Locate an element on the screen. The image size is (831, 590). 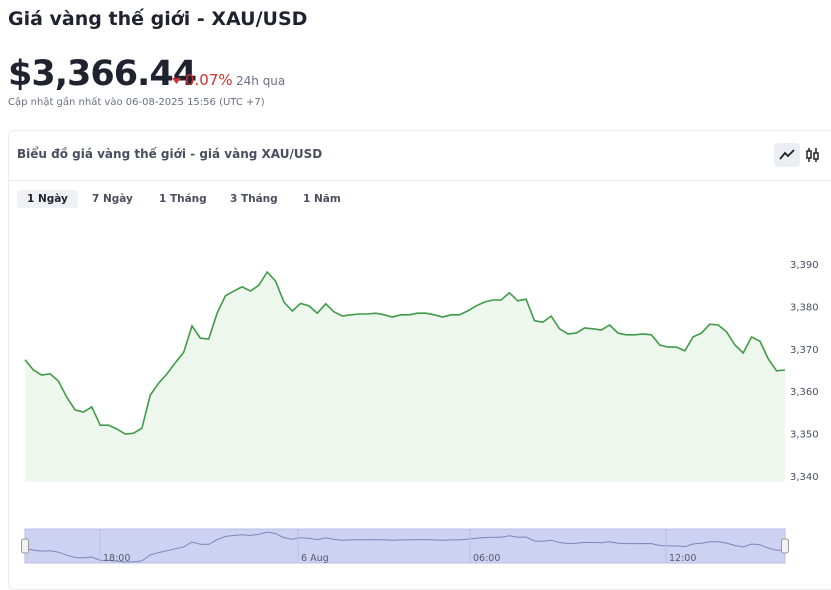
y-tick-label: 3,380 is located at coordinates (804, 307).